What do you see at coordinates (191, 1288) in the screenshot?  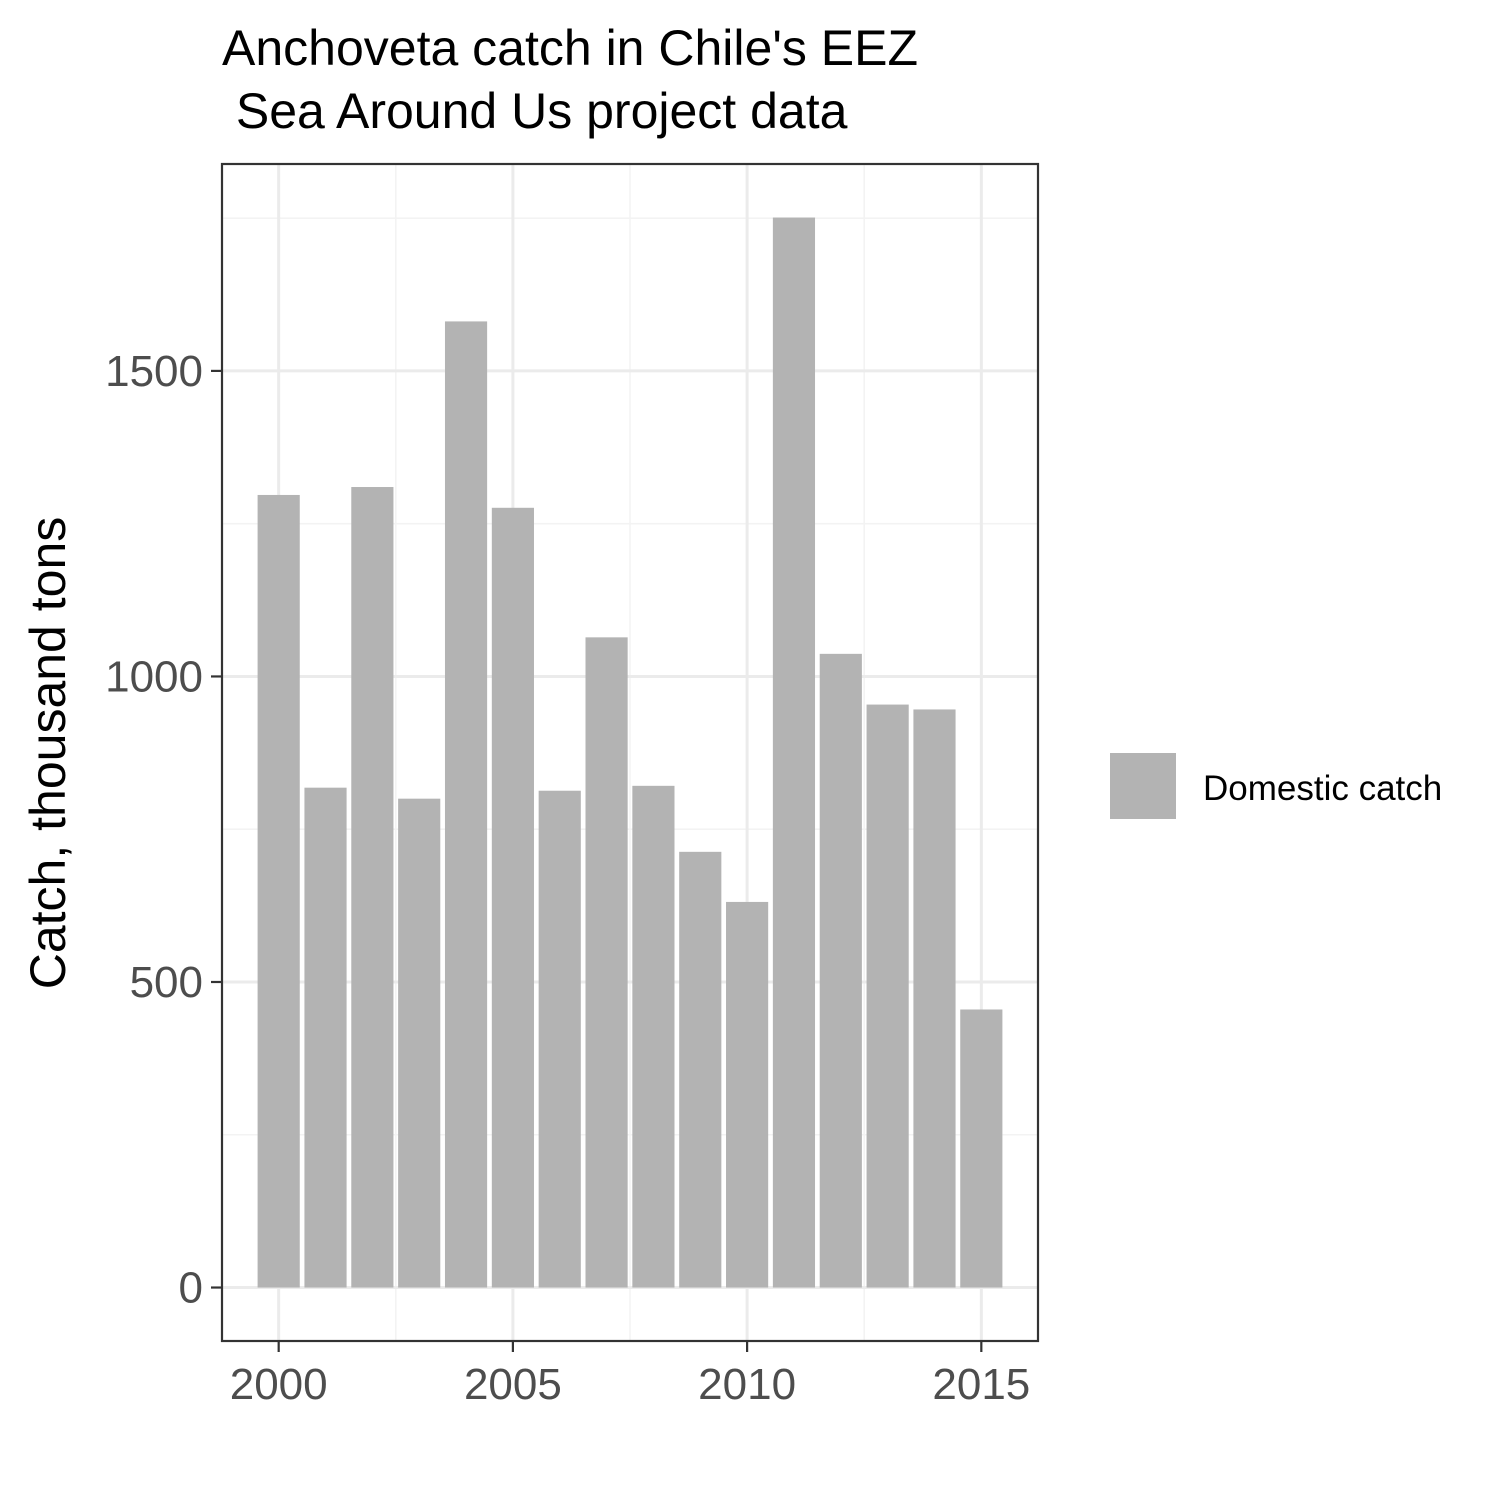 I see `y-tick-label: 0` at bounding box center [191, 1288].